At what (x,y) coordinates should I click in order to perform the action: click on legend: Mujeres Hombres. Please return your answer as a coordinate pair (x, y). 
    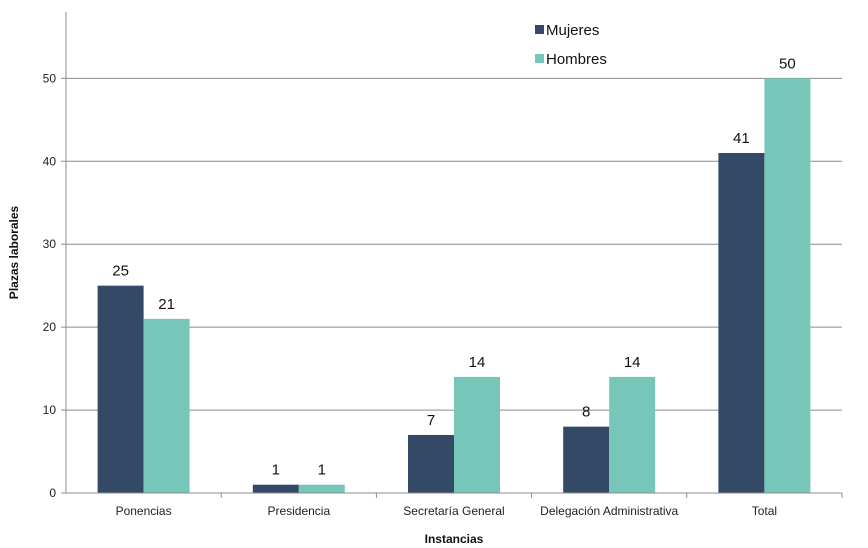
    Looking at the image, I should click on (571, 45).